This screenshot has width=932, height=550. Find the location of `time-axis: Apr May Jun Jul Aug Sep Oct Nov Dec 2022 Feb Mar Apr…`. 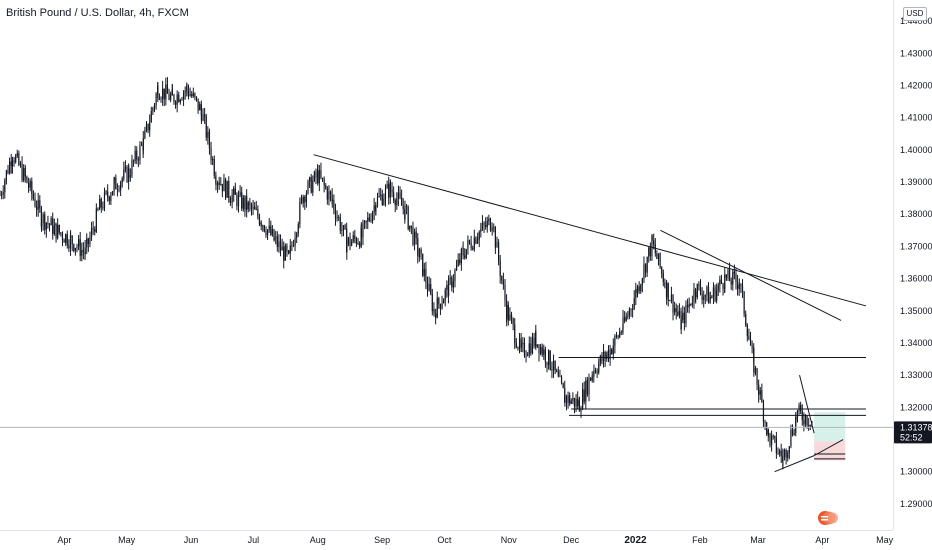

time-axis: Apr May Jun Jul Aug Sep Oct Nov Dec 2022 Feb Mar Apr… is located at coordinates (447, 538).